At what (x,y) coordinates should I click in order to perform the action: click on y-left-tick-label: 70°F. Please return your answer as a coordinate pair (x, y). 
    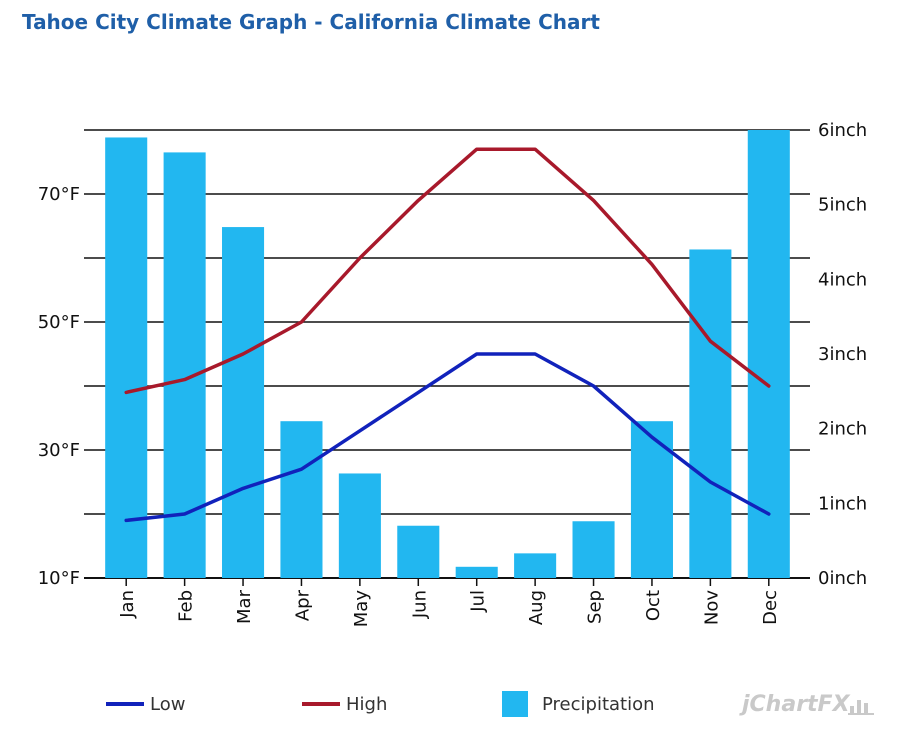
    Looking at the image, I should click on (59, 194).